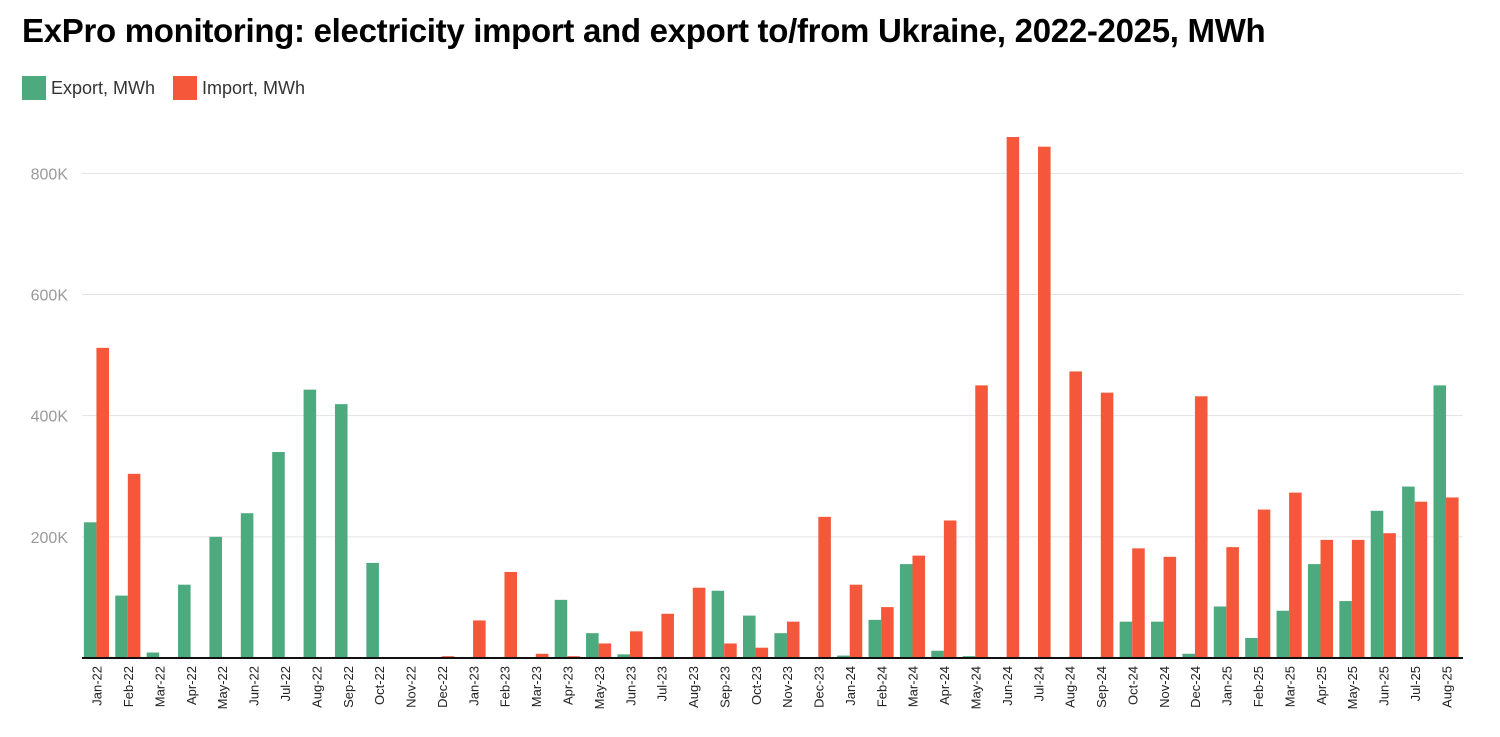 This screenshot has width=1500, height=737. Describe the element at coordinates (254, 686) in the screenshot. I see `x-tick-label: Jun-22` at that location.